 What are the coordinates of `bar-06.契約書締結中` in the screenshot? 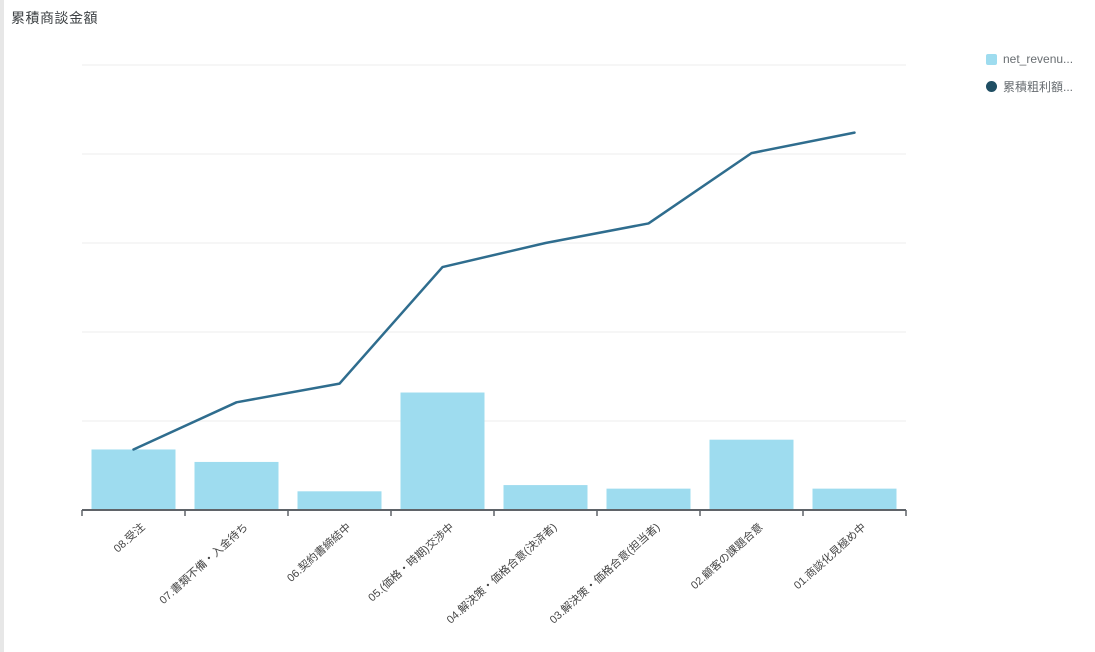 It's located at (339, 500).